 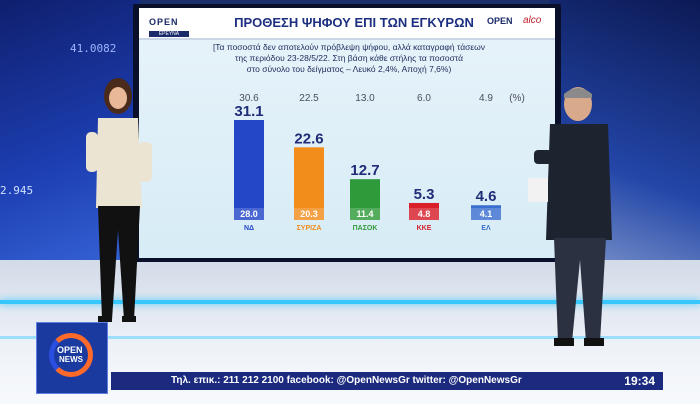 What do you see at coordinates (517, 98) in the screenshot?
I see `unit-label: (%)` at bounding box center [517, 98].